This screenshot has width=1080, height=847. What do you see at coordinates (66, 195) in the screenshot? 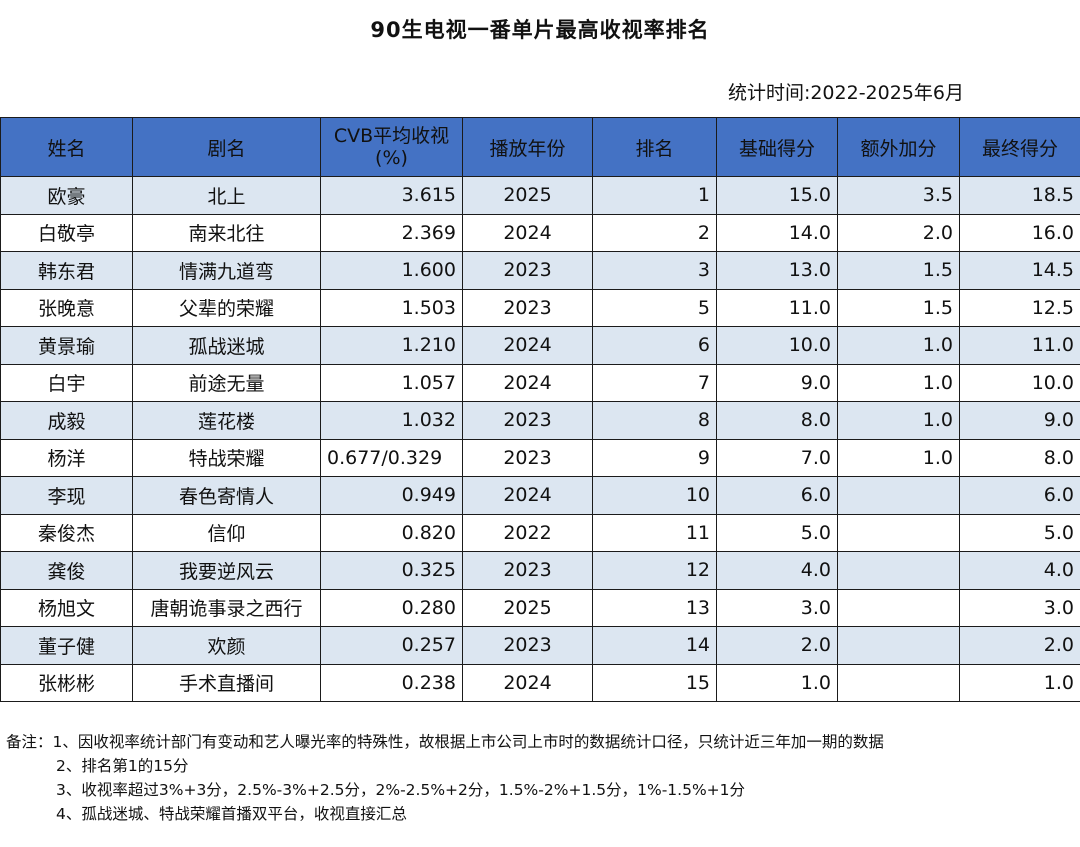
I see `cell-name: 欧豪` at bounding box center [66, 195].